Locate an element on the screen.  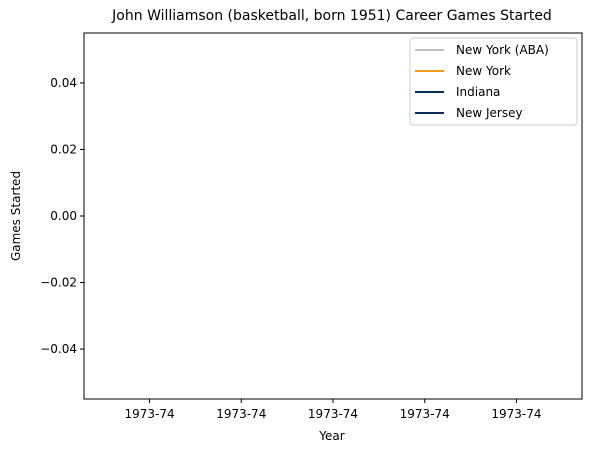
legend-label-3: Indiana is located at coordinates (478, 92).